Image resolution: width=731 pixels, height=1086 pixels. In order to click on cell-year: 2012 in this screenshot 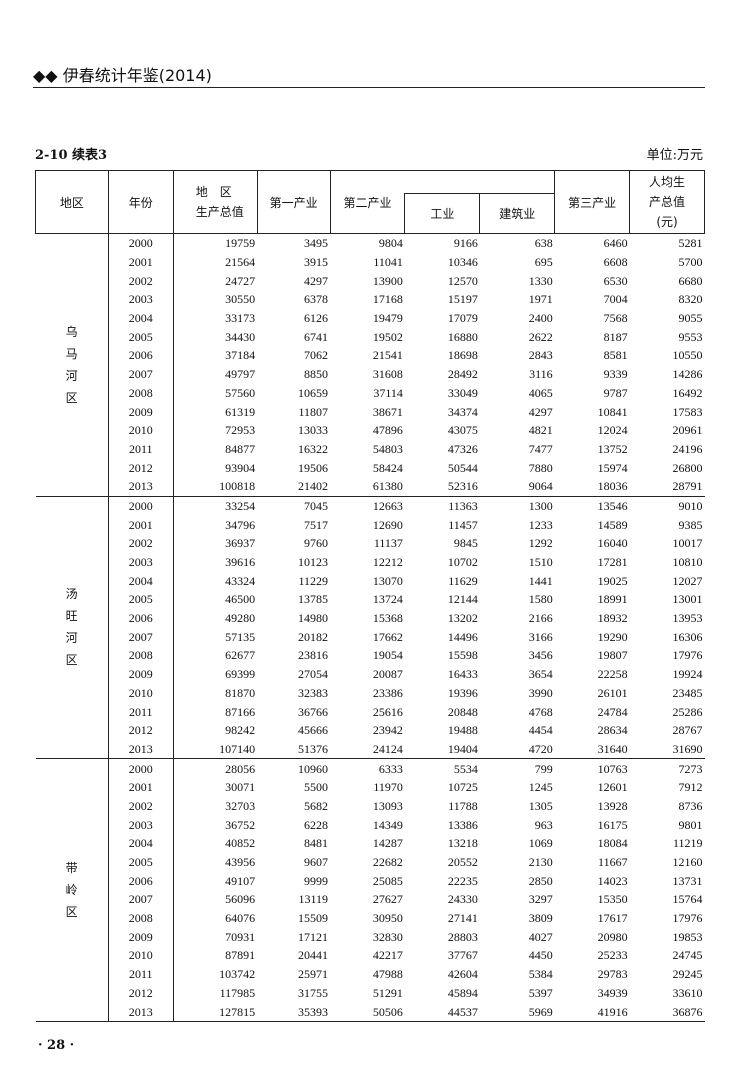, I will do `click(140, 467)`.